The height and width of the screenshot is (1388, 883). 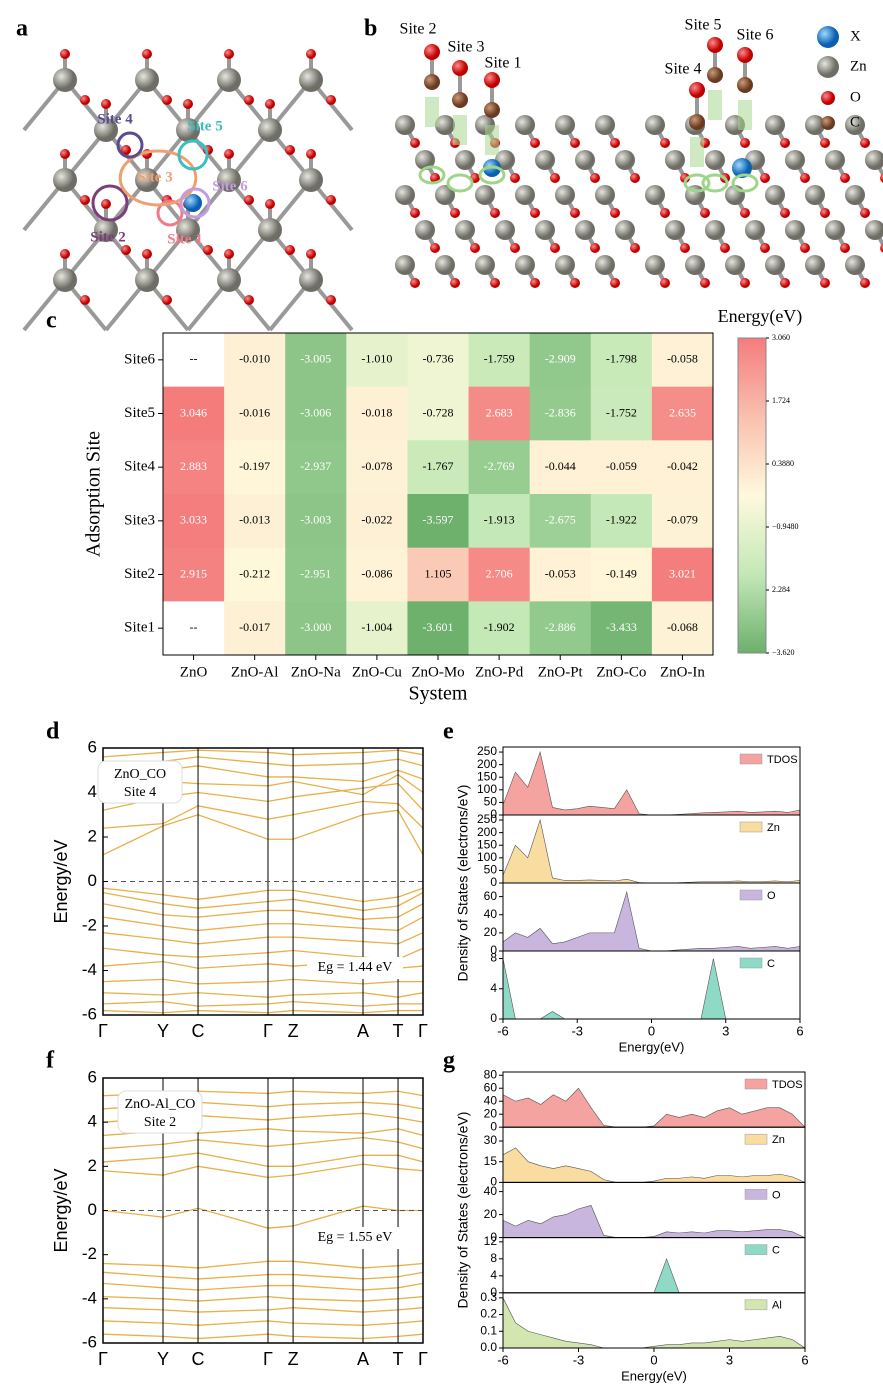 What do you see at coordinates (683, 69) in the screenshot?
I see `site-label: Site 4` at bounding box center [683, 69].